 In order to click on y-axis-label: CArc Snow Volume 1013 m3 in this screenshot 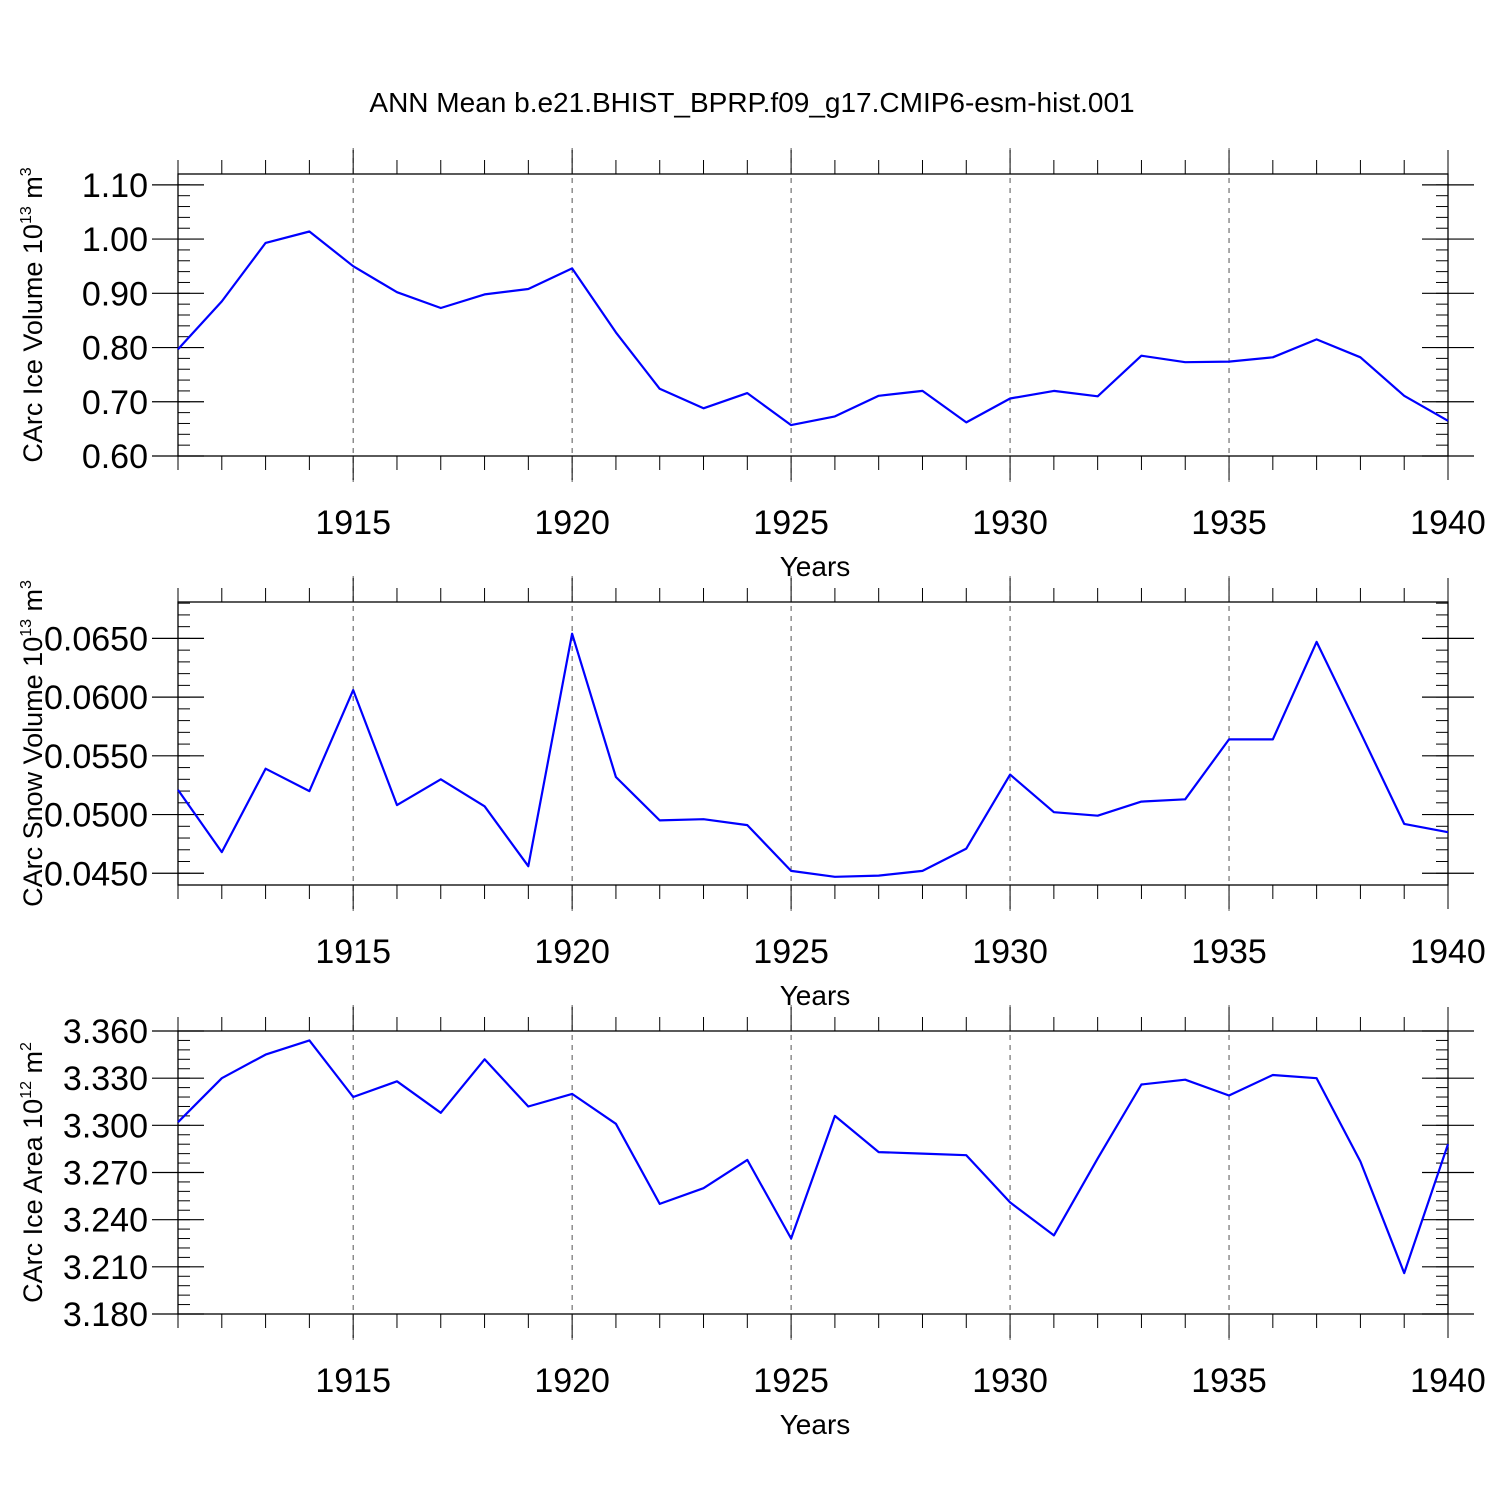, I will do `click(33, 743)`.